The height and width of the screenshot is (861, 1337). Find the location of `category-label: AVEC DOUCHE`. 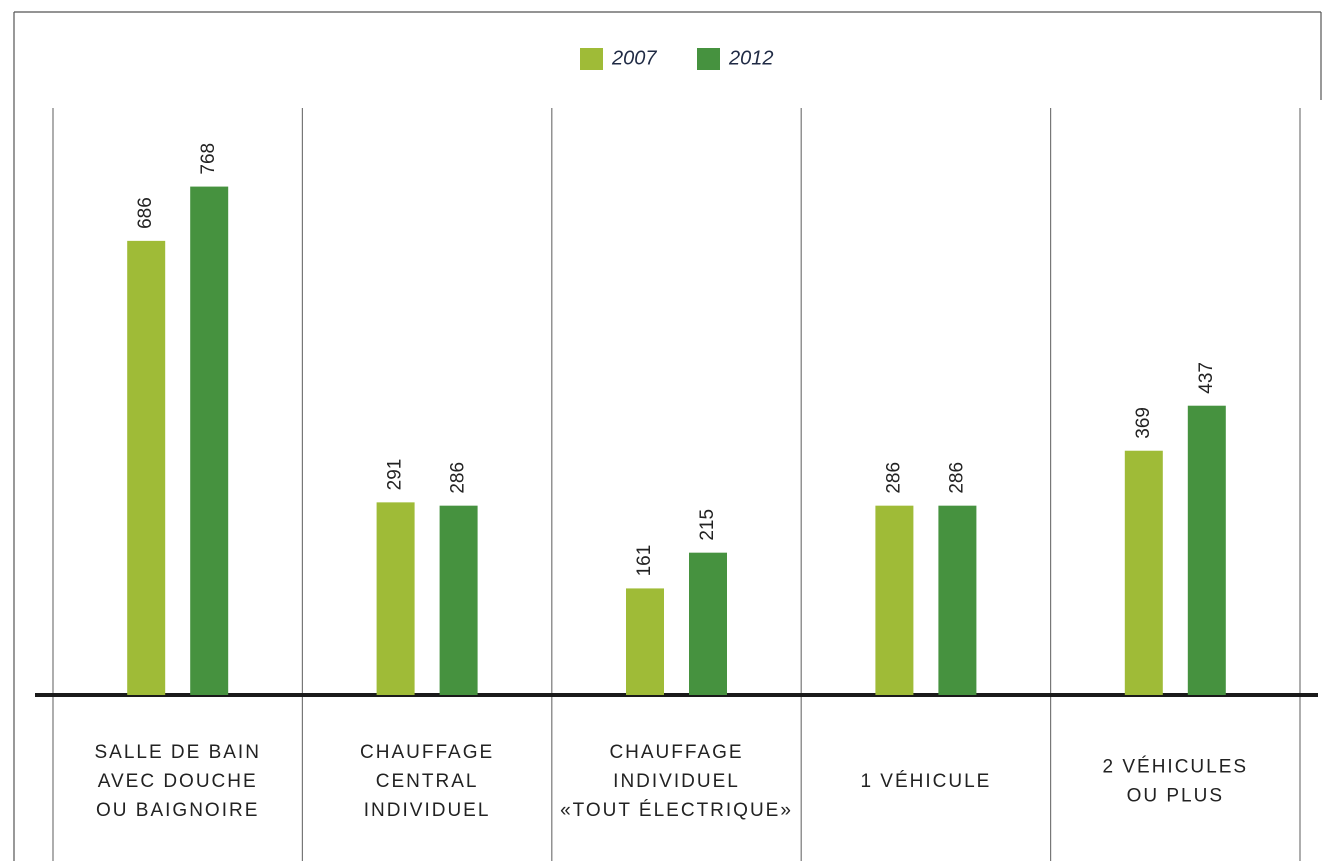

category-label: AVEC DOUCHE is located at coordinates (178, 781).